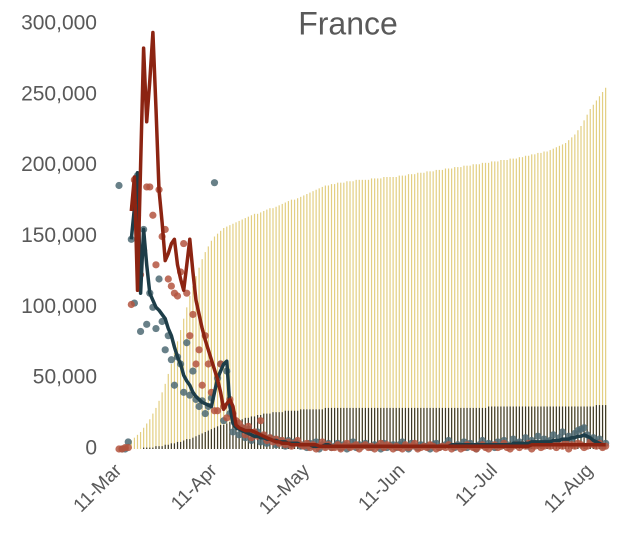 The image size is (617, 535). I want to click on x-tick-label: 11-Jul, so click(476, 485).